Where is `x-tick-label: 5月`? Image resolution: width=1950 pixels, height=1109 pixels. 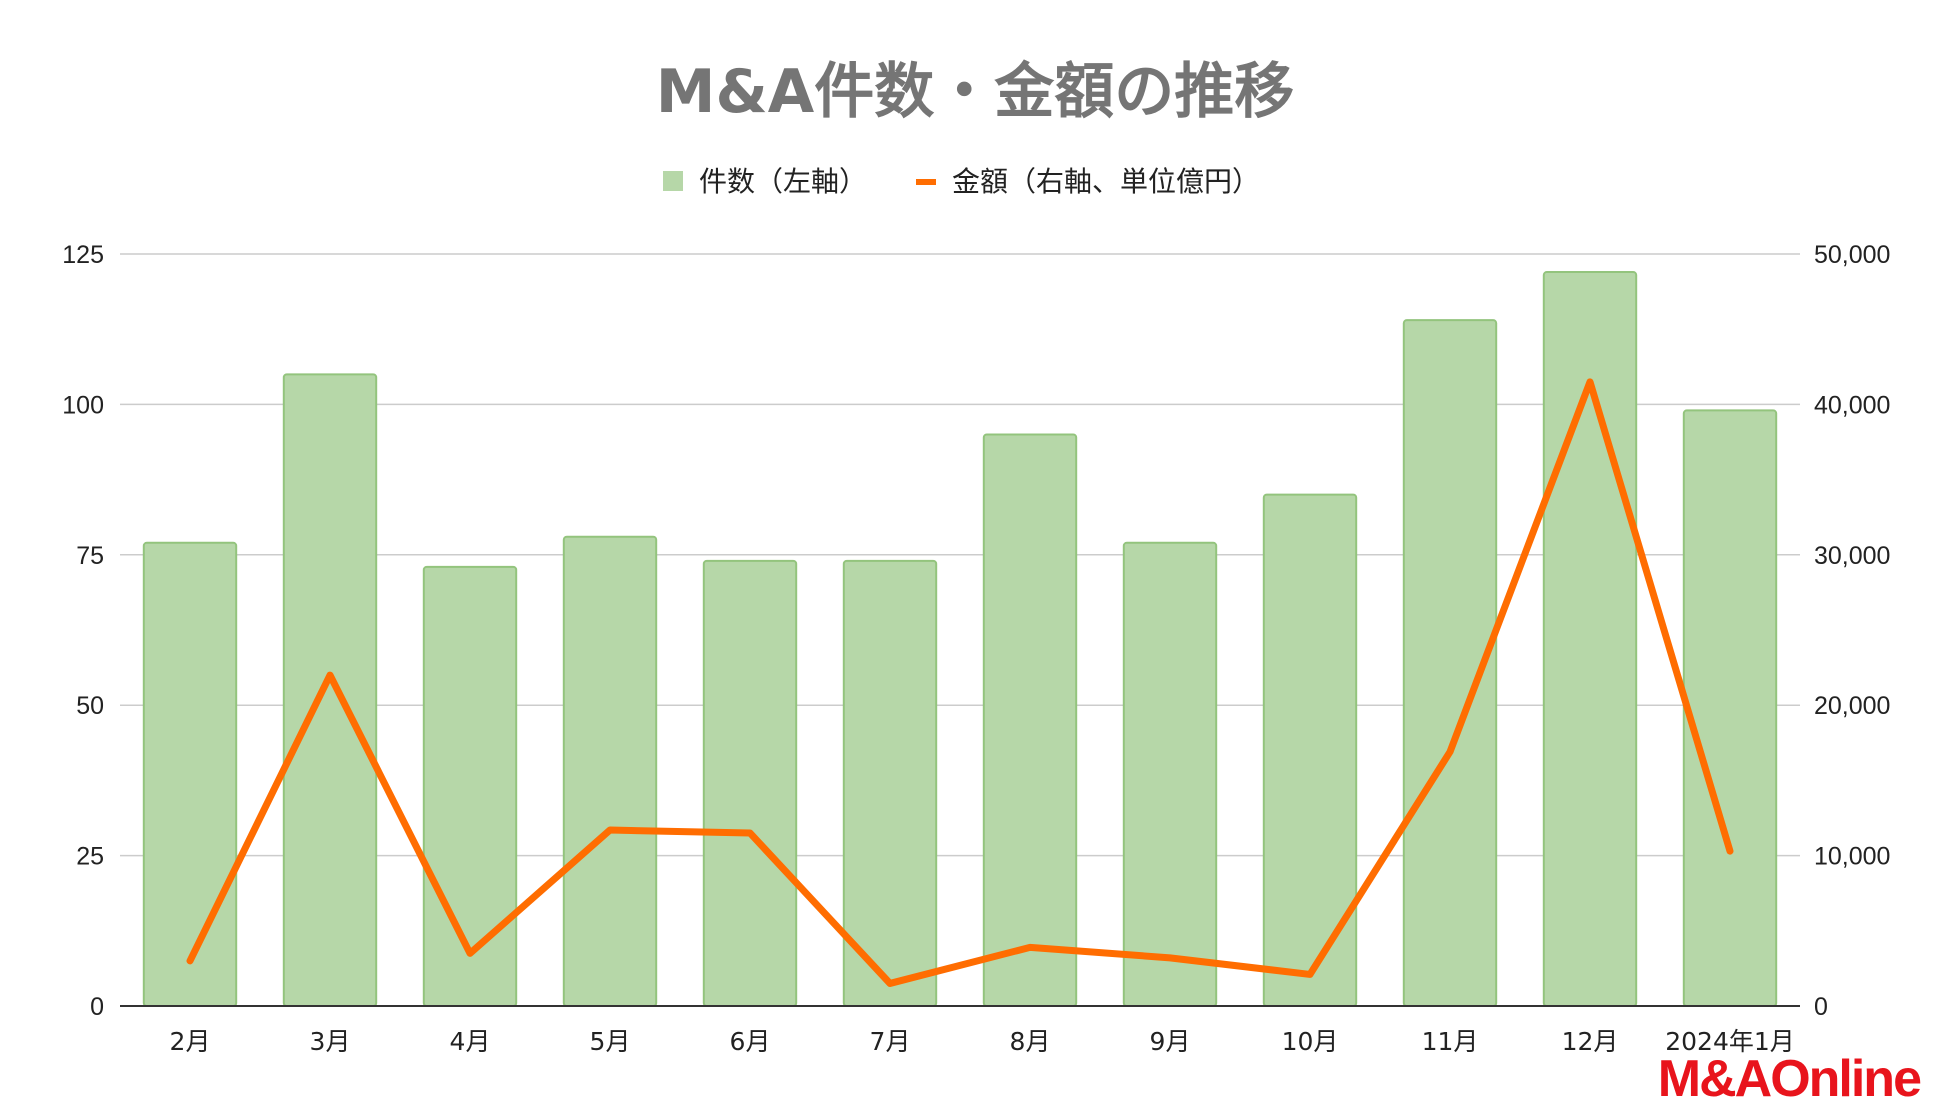
x-tick-label: 5月 is located at coordinates (610, 1041).